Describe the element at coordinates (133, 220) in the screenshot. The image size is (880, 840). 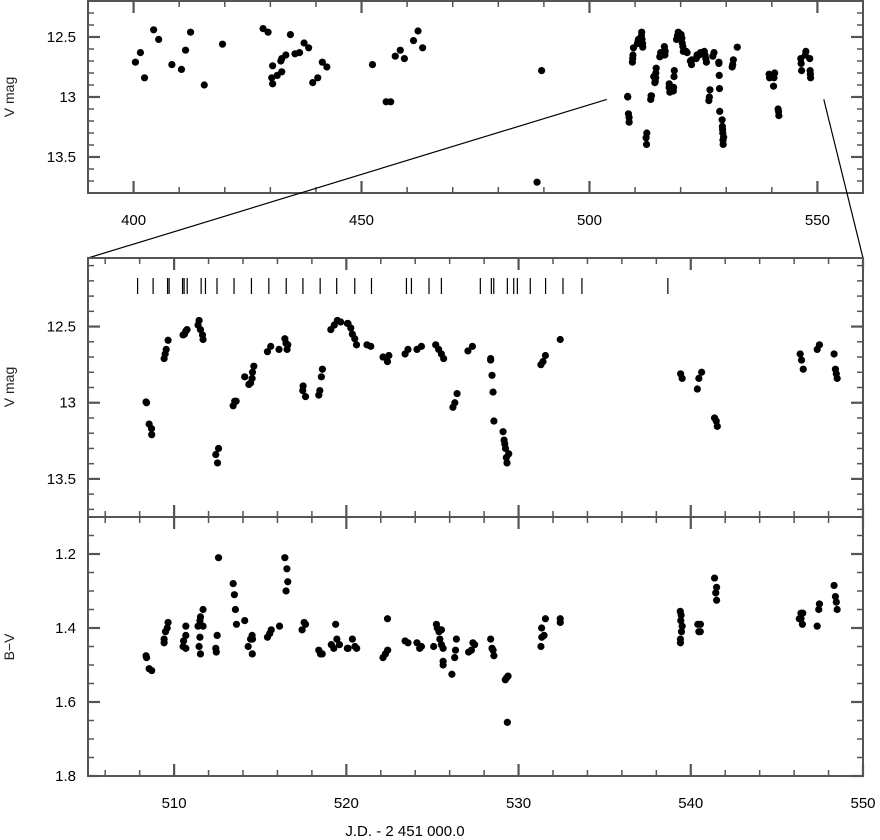
I see `x-tick-label: 400` at that location.